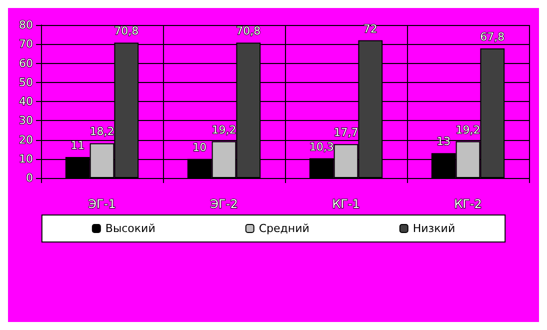  Describe the element at coordinates (468, 204) in the screenshot. I see `x-tick-label: КГ-2` at that location.